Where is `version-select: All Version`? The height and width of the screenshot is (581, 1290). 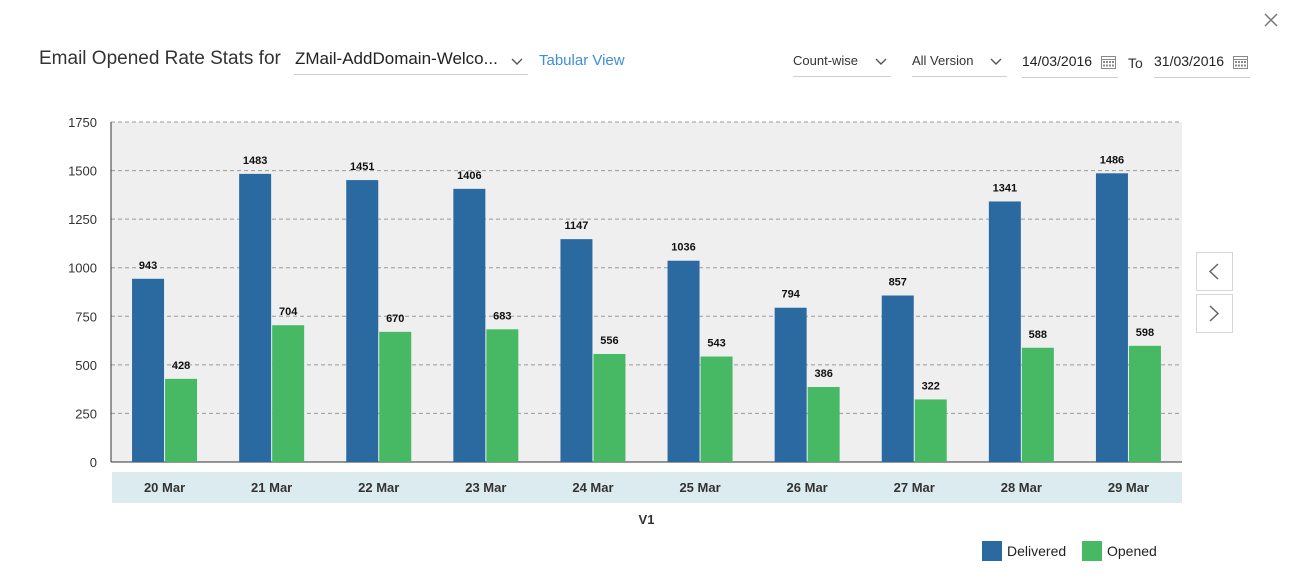
version-select: All Version is located at coordinates (959, 62).